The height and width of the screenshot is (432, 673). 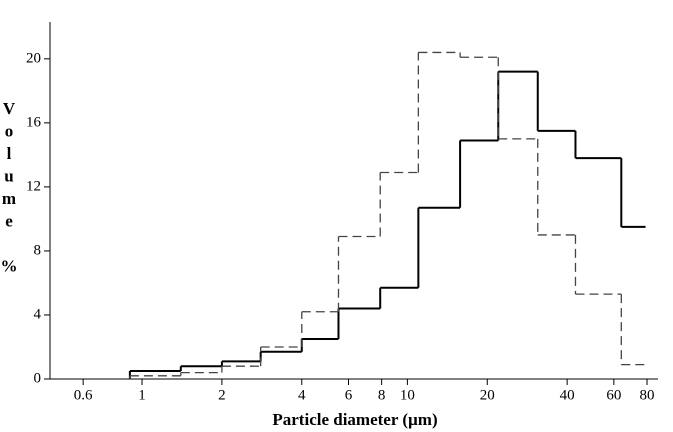 What do you see at coordinates (34, 122) in the screenshot?
I see `y-tick-label: 16` at bounding box center [34, 122].